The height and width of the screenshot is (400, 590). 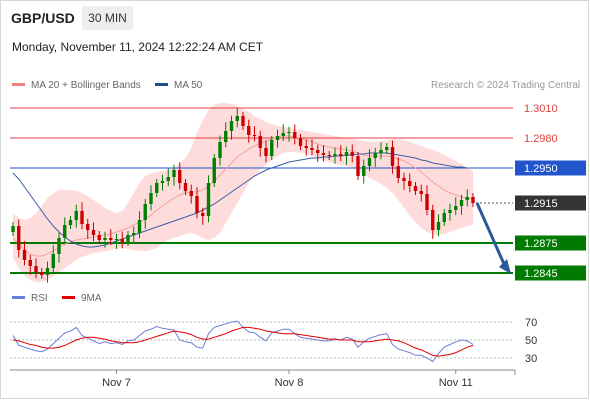 I want to click on x-tick-label: Nov 7, so click(x=116, y=383).